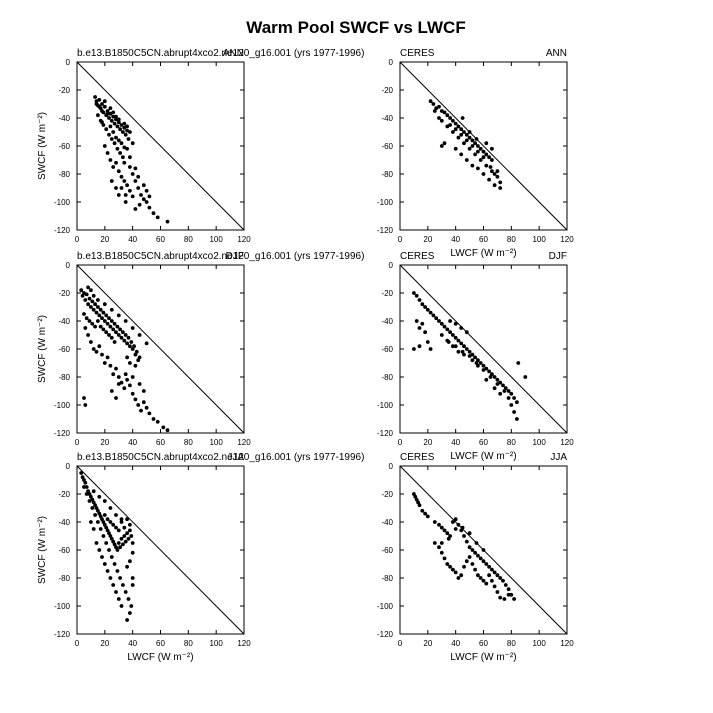 This screenshot has width=713, height=713. I want to click on reference-line, so click(483, 146).